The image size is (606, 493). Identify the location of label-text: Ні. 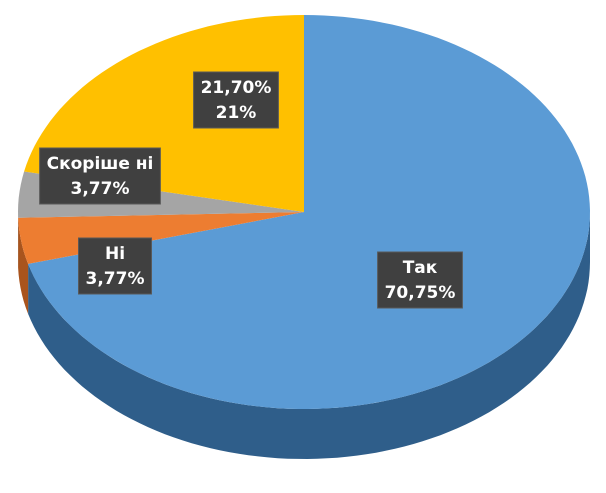
(115, 254).